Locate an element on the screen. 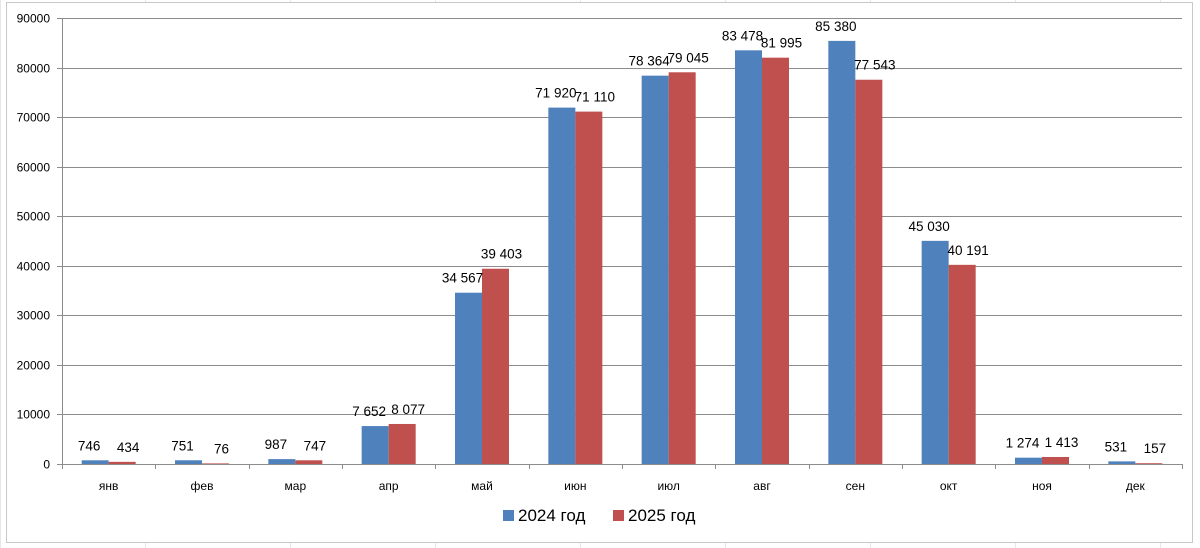 The height and width of the screenshot is (548, 1200). x-tick-label: мар is located at coordinates (296, 486).